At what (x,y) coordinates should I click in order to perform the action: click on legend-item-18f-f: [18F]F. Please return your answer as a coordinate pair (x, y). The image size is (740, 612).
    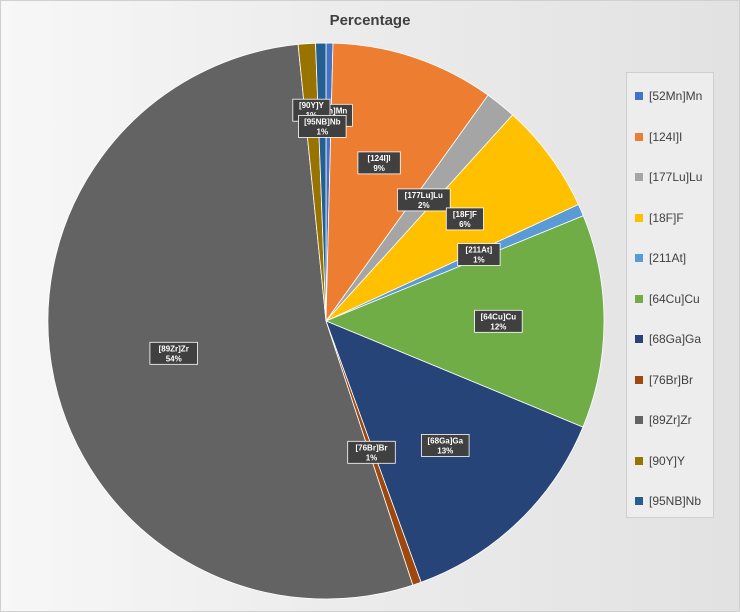
    Looking at the image, I should click on (659, 218).